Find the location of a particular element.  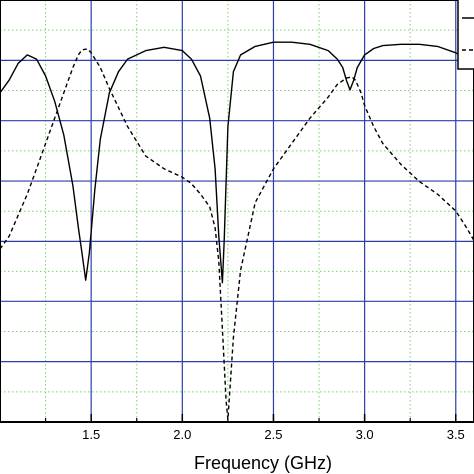

x-tick-label: 1.5 is located at coordinates (91, 434).